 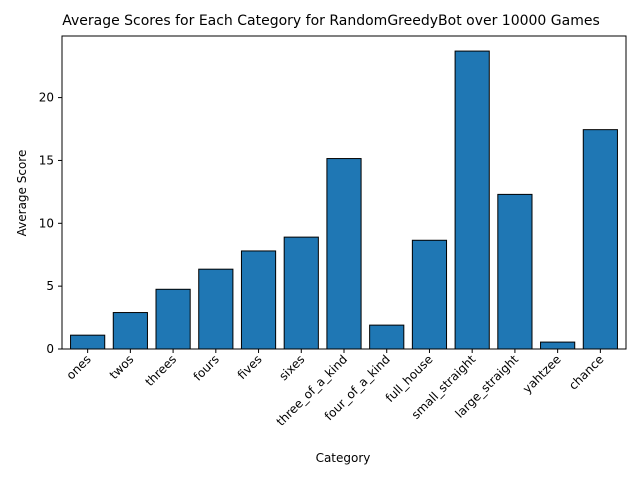 What do you see at coordinates (344, 254) in the screenshot?
I see `bar-three_of_a_kind` at bounding box center [344, 254].